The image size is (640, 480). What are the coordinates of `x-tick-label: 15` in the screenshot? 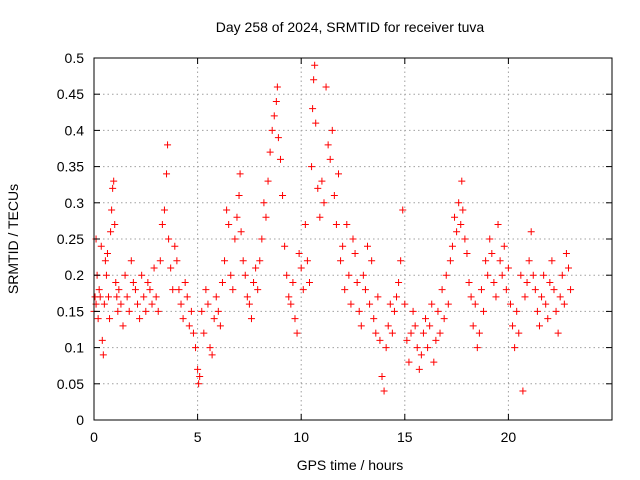 It's located at (405, 437).